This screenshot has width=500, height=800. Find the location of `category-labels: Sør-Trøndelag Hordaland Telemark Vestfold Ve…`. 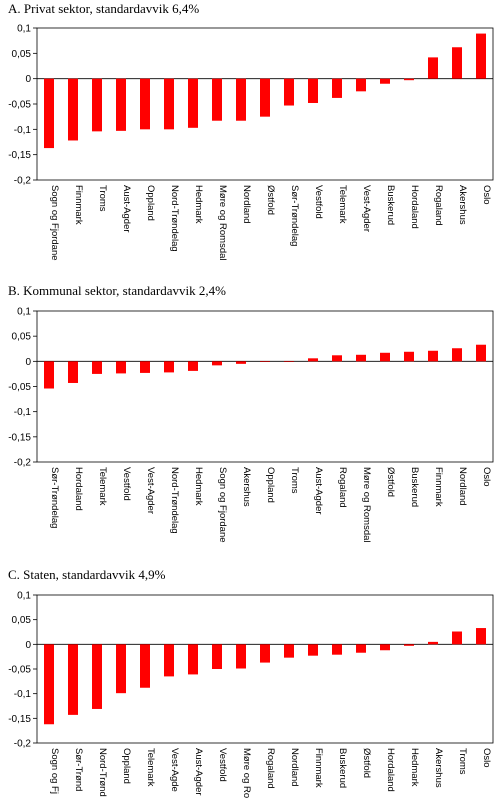

category-labels: Sør-Trøndelag Hordaland Telemark Vestfold Ve… is located at coordinates (270, 505).